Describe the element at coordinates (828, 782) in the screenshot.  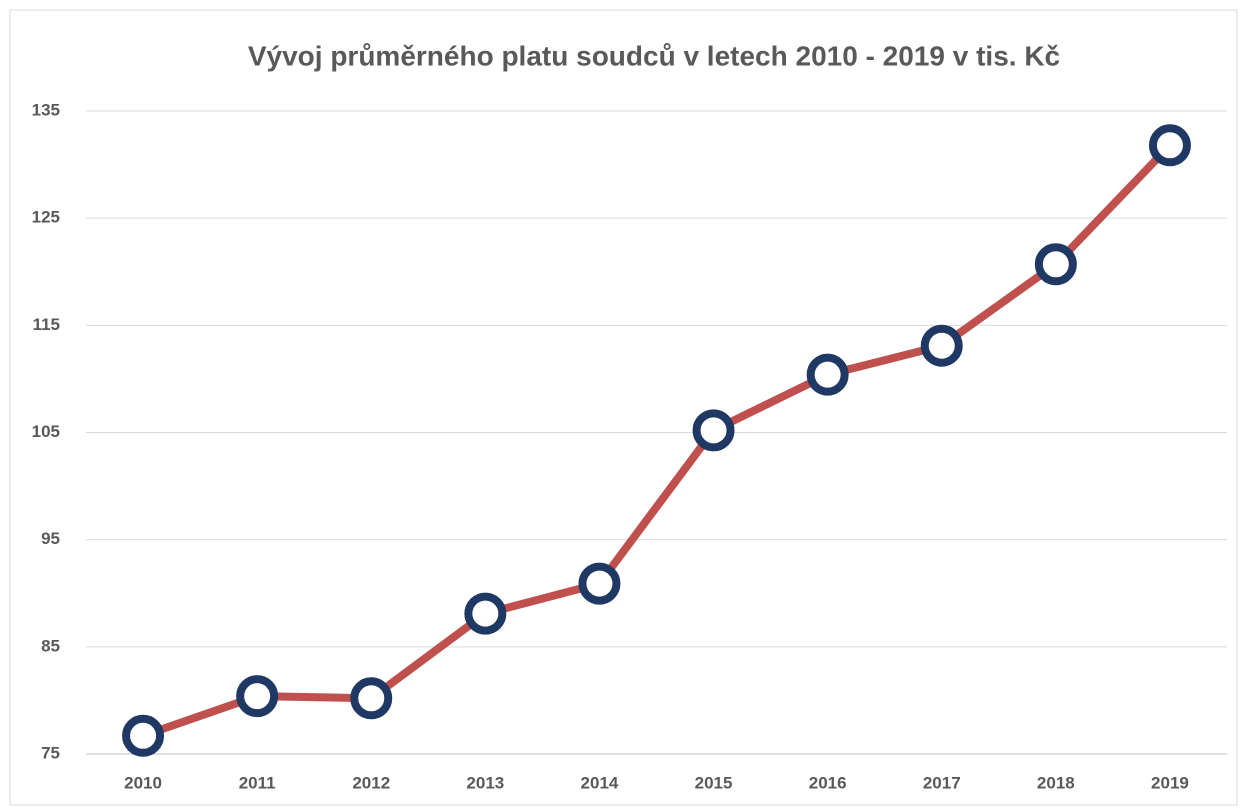
I see `x-tick-label: 2016` at that location.